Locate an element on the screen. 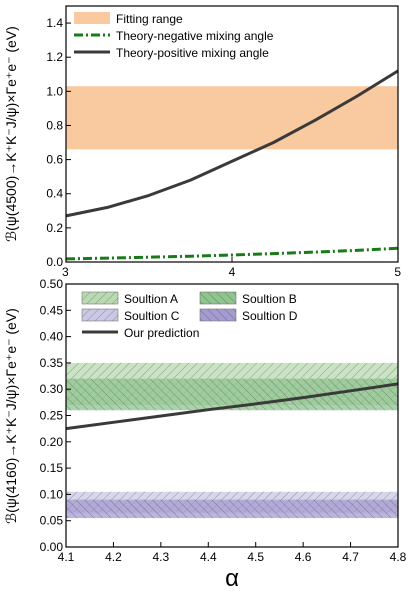 The width and height of the screenshot is (409, 591). x-tick-label: 4.1 is located at coordinates (66, 557).